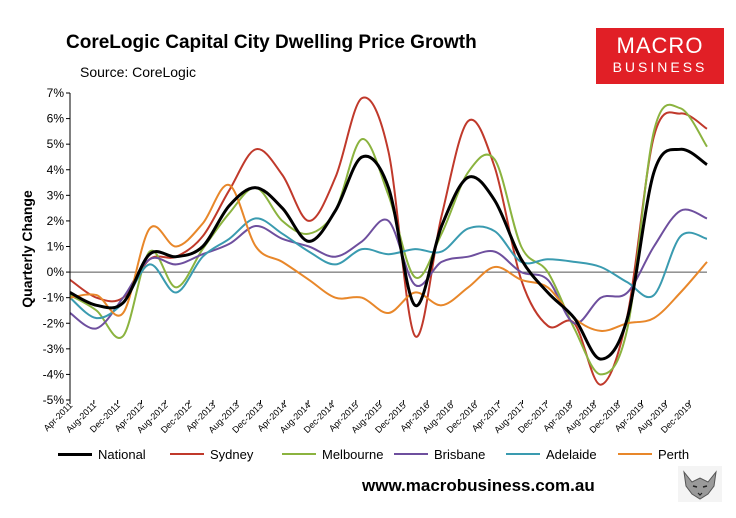 This screenshot has width=736, height=518. Describe the element at coordinates (478, 485) in the screenshot. I see `website-url: www.macrobusiness.com.au` at that location.